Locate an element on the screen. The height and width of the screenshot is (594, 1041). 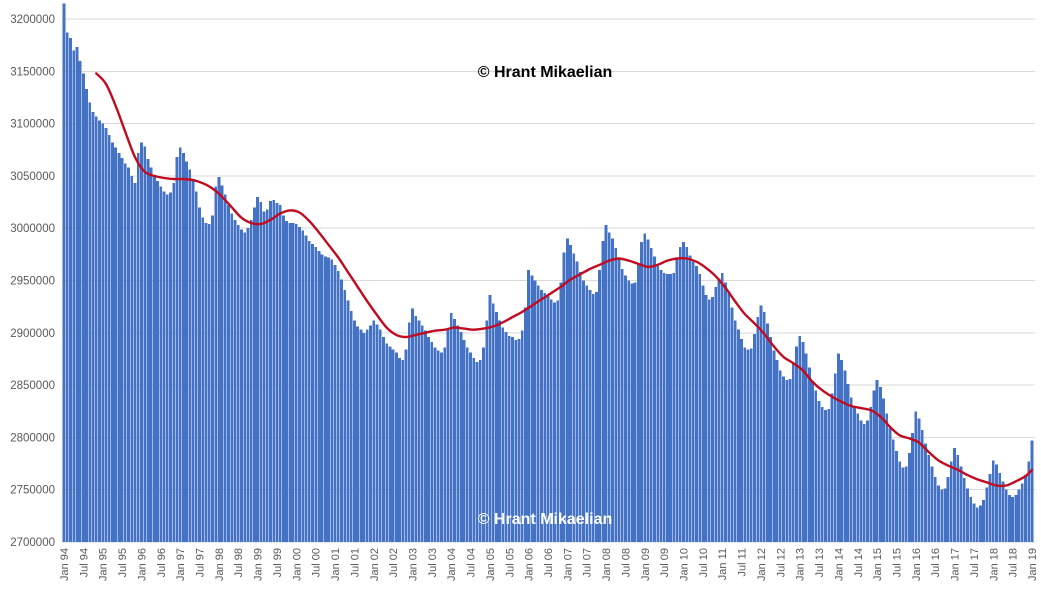
x-axis-tick-label: Jul 96 is located at coordinates (162, 562).